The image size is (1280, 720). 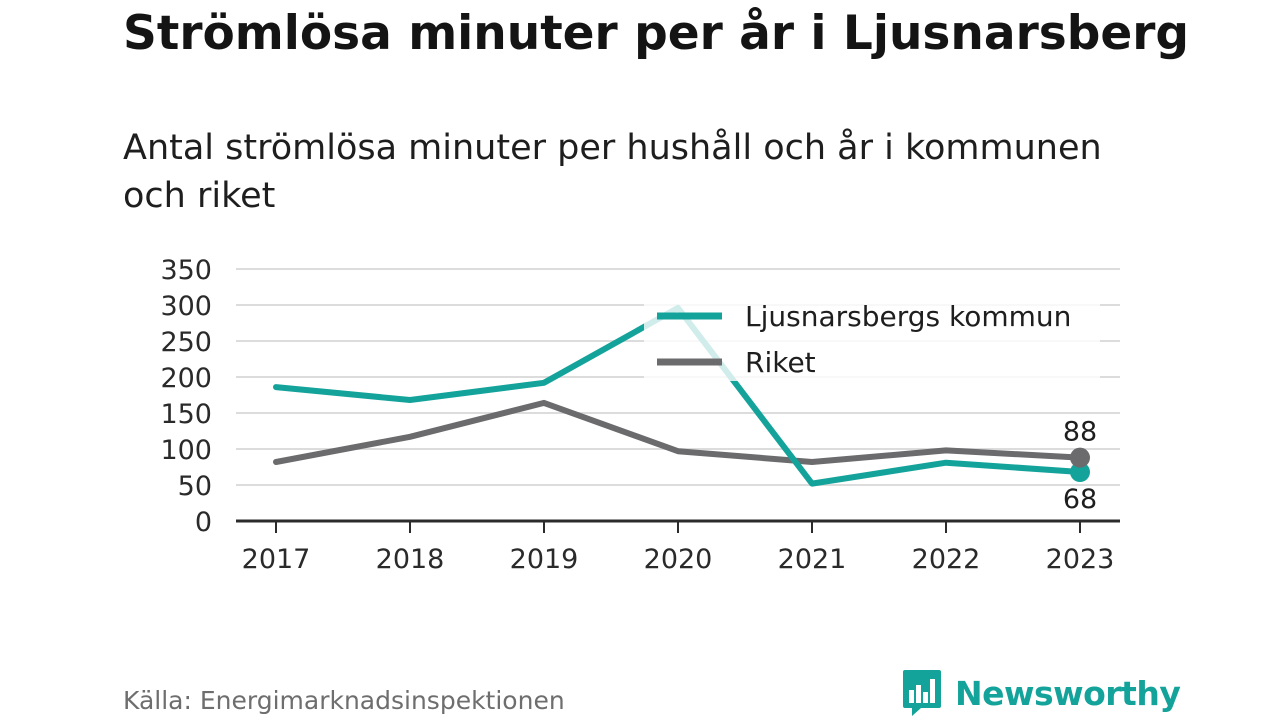 What do you see at coordinates (1080, 559) in the screenshot?
I see `x-tick-label: 2023` at bounding box center [1080, 559].